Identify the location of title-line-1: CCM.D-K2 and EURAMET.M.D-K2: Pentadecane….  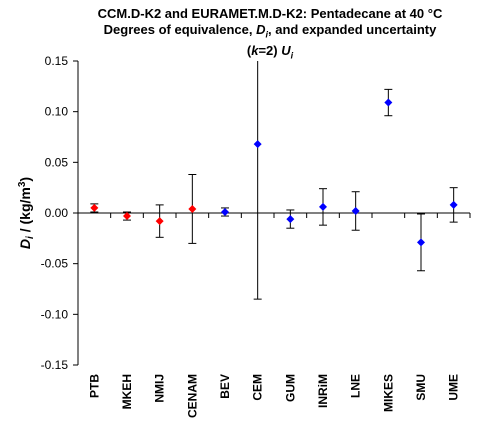
(270, 13).